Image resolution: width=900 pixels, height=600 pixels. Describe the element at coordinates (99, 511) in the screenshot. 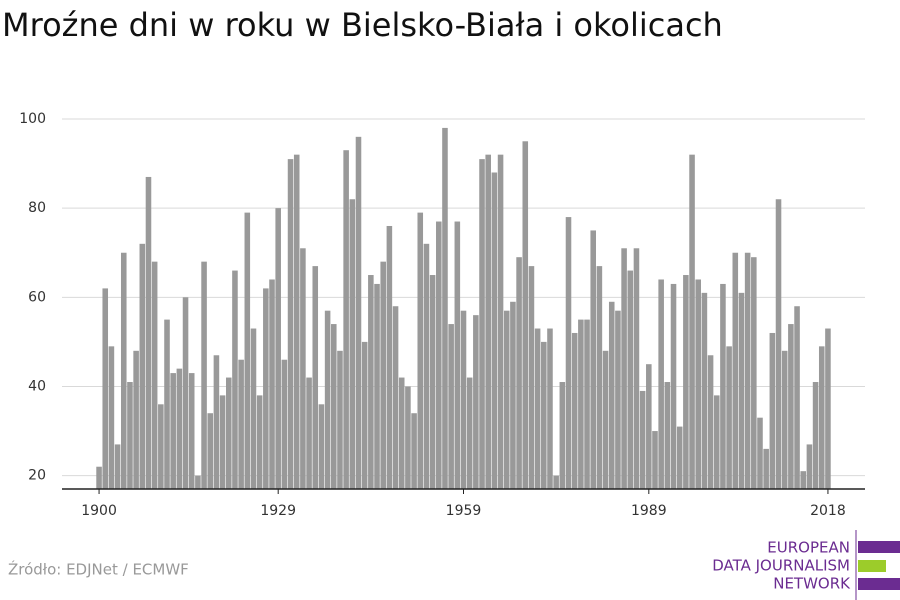

I see `x-tick-label: 1900` at that location.